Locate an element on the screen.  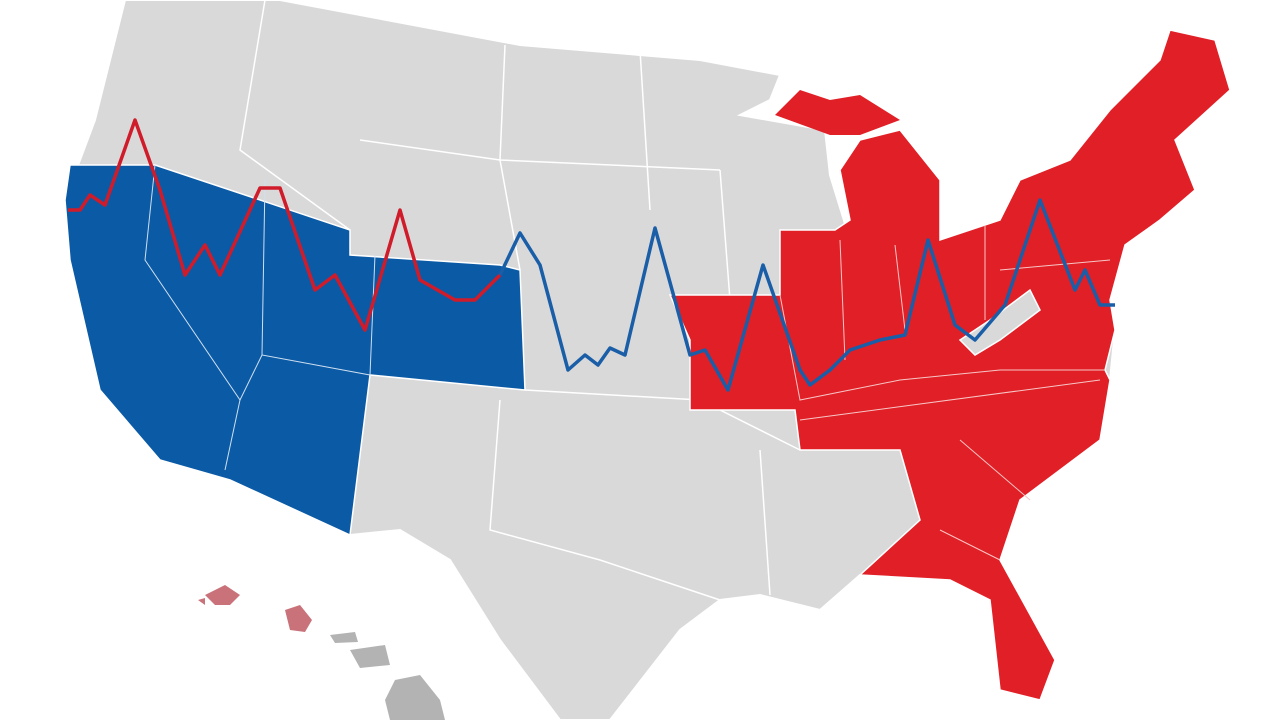
red-trend-line is located at coordinates (285, 225).